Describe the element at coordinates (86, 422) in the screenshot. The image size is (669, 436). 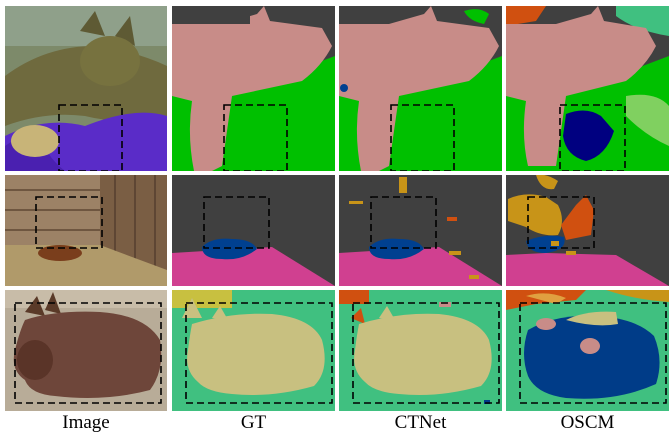
I see `column-label-image: Image` at that location.